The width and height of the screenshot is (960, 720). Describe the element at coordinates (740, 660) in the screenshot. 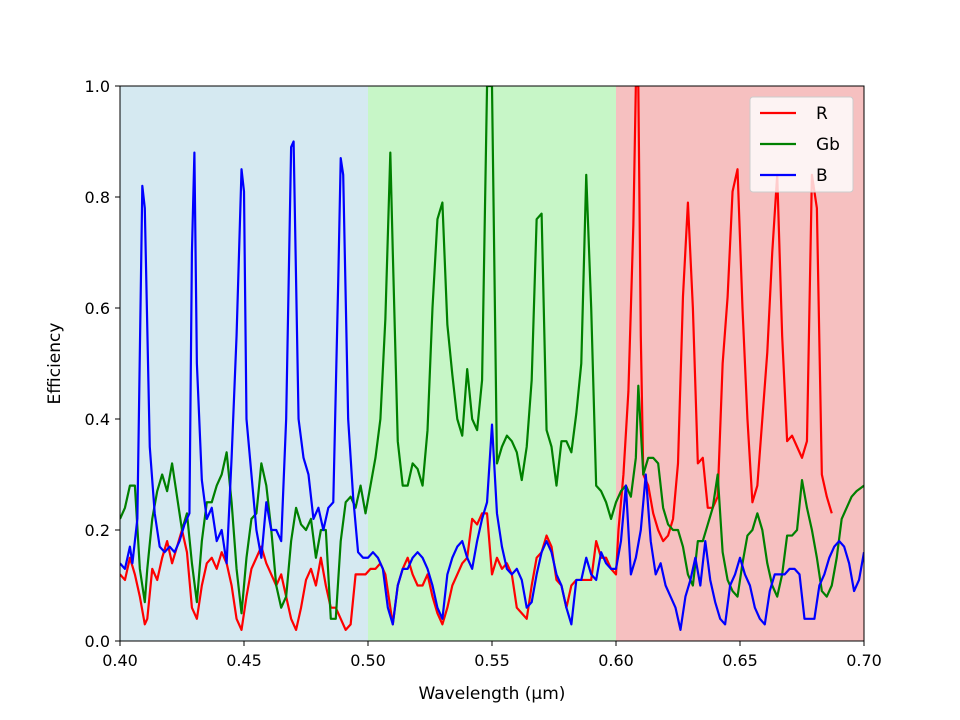

I see `x-tick-label: 0.65` at that location.